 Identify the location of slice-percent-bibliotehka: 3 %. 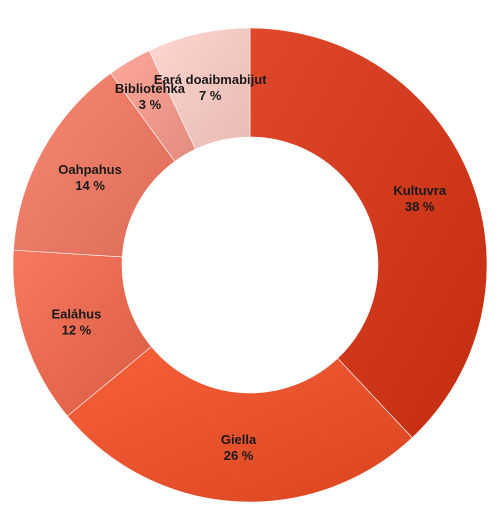
(150, 104).